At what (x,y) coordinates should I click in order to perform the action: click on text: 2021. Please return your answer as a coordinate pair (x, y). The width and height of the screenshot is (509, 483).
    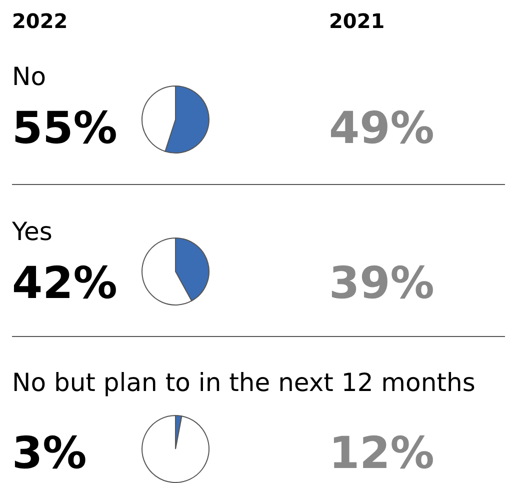
    Looking at the image, I should click on (357, 21).